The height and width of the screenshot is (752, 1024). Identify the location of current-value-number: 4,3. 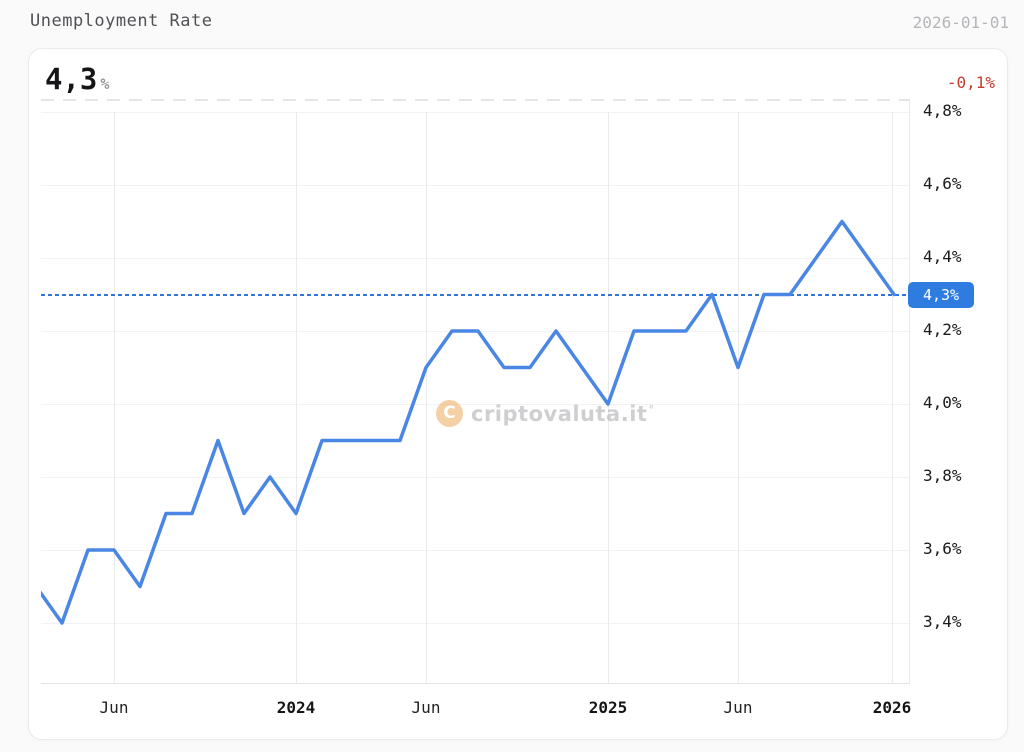
(71, 79).